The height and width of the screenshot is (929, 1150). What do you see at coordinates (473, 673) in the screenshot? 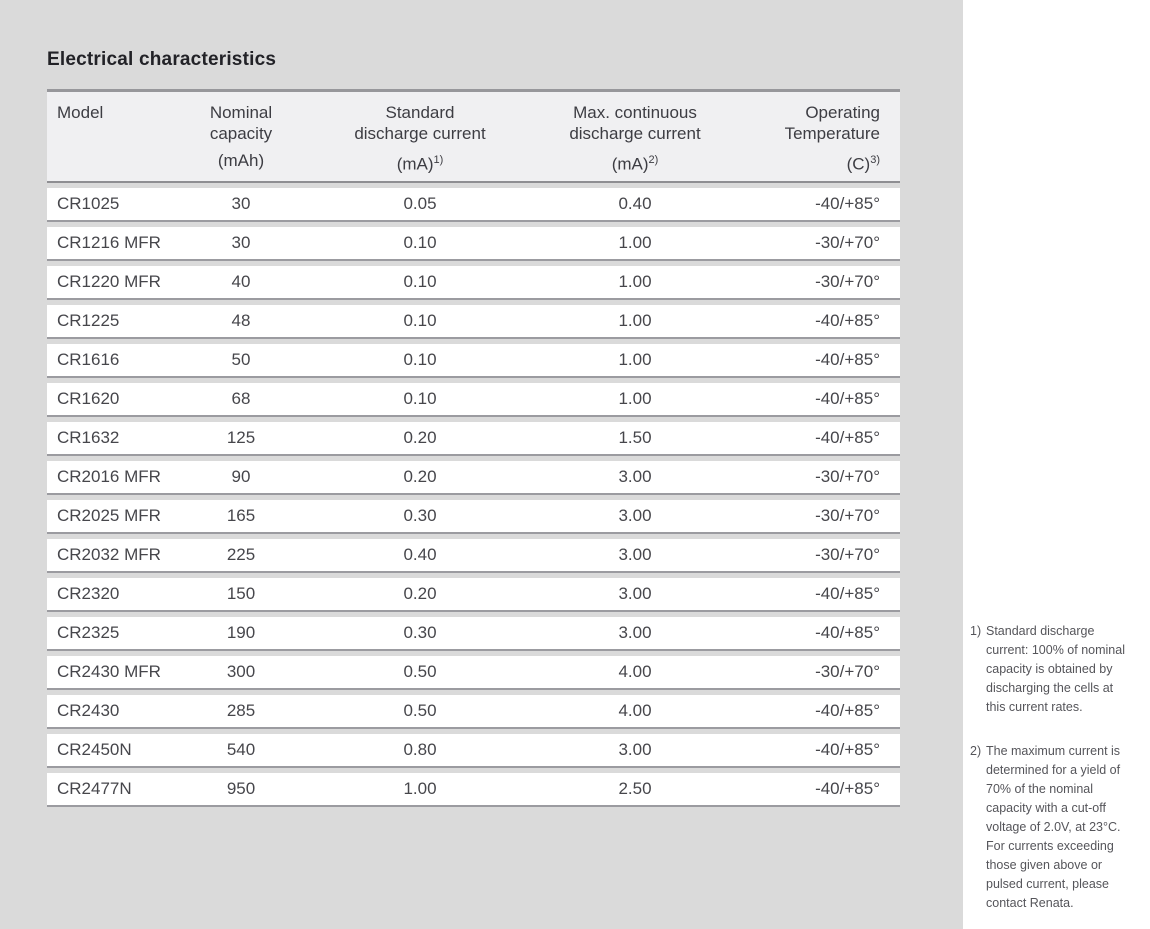
I see `table-row: CR2430 MFR 300 0.50 4.00 -30/+70°` at bounding box center [473, 673].